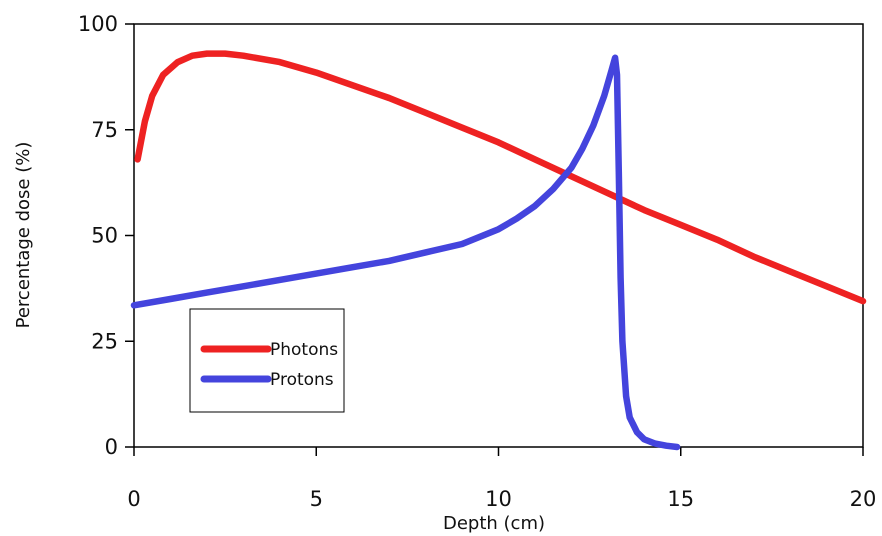 The image size is (882, 536). Describe the element at coordinates (104, 130) in the screenshot. I see `y-tick-label: 75` at that location.